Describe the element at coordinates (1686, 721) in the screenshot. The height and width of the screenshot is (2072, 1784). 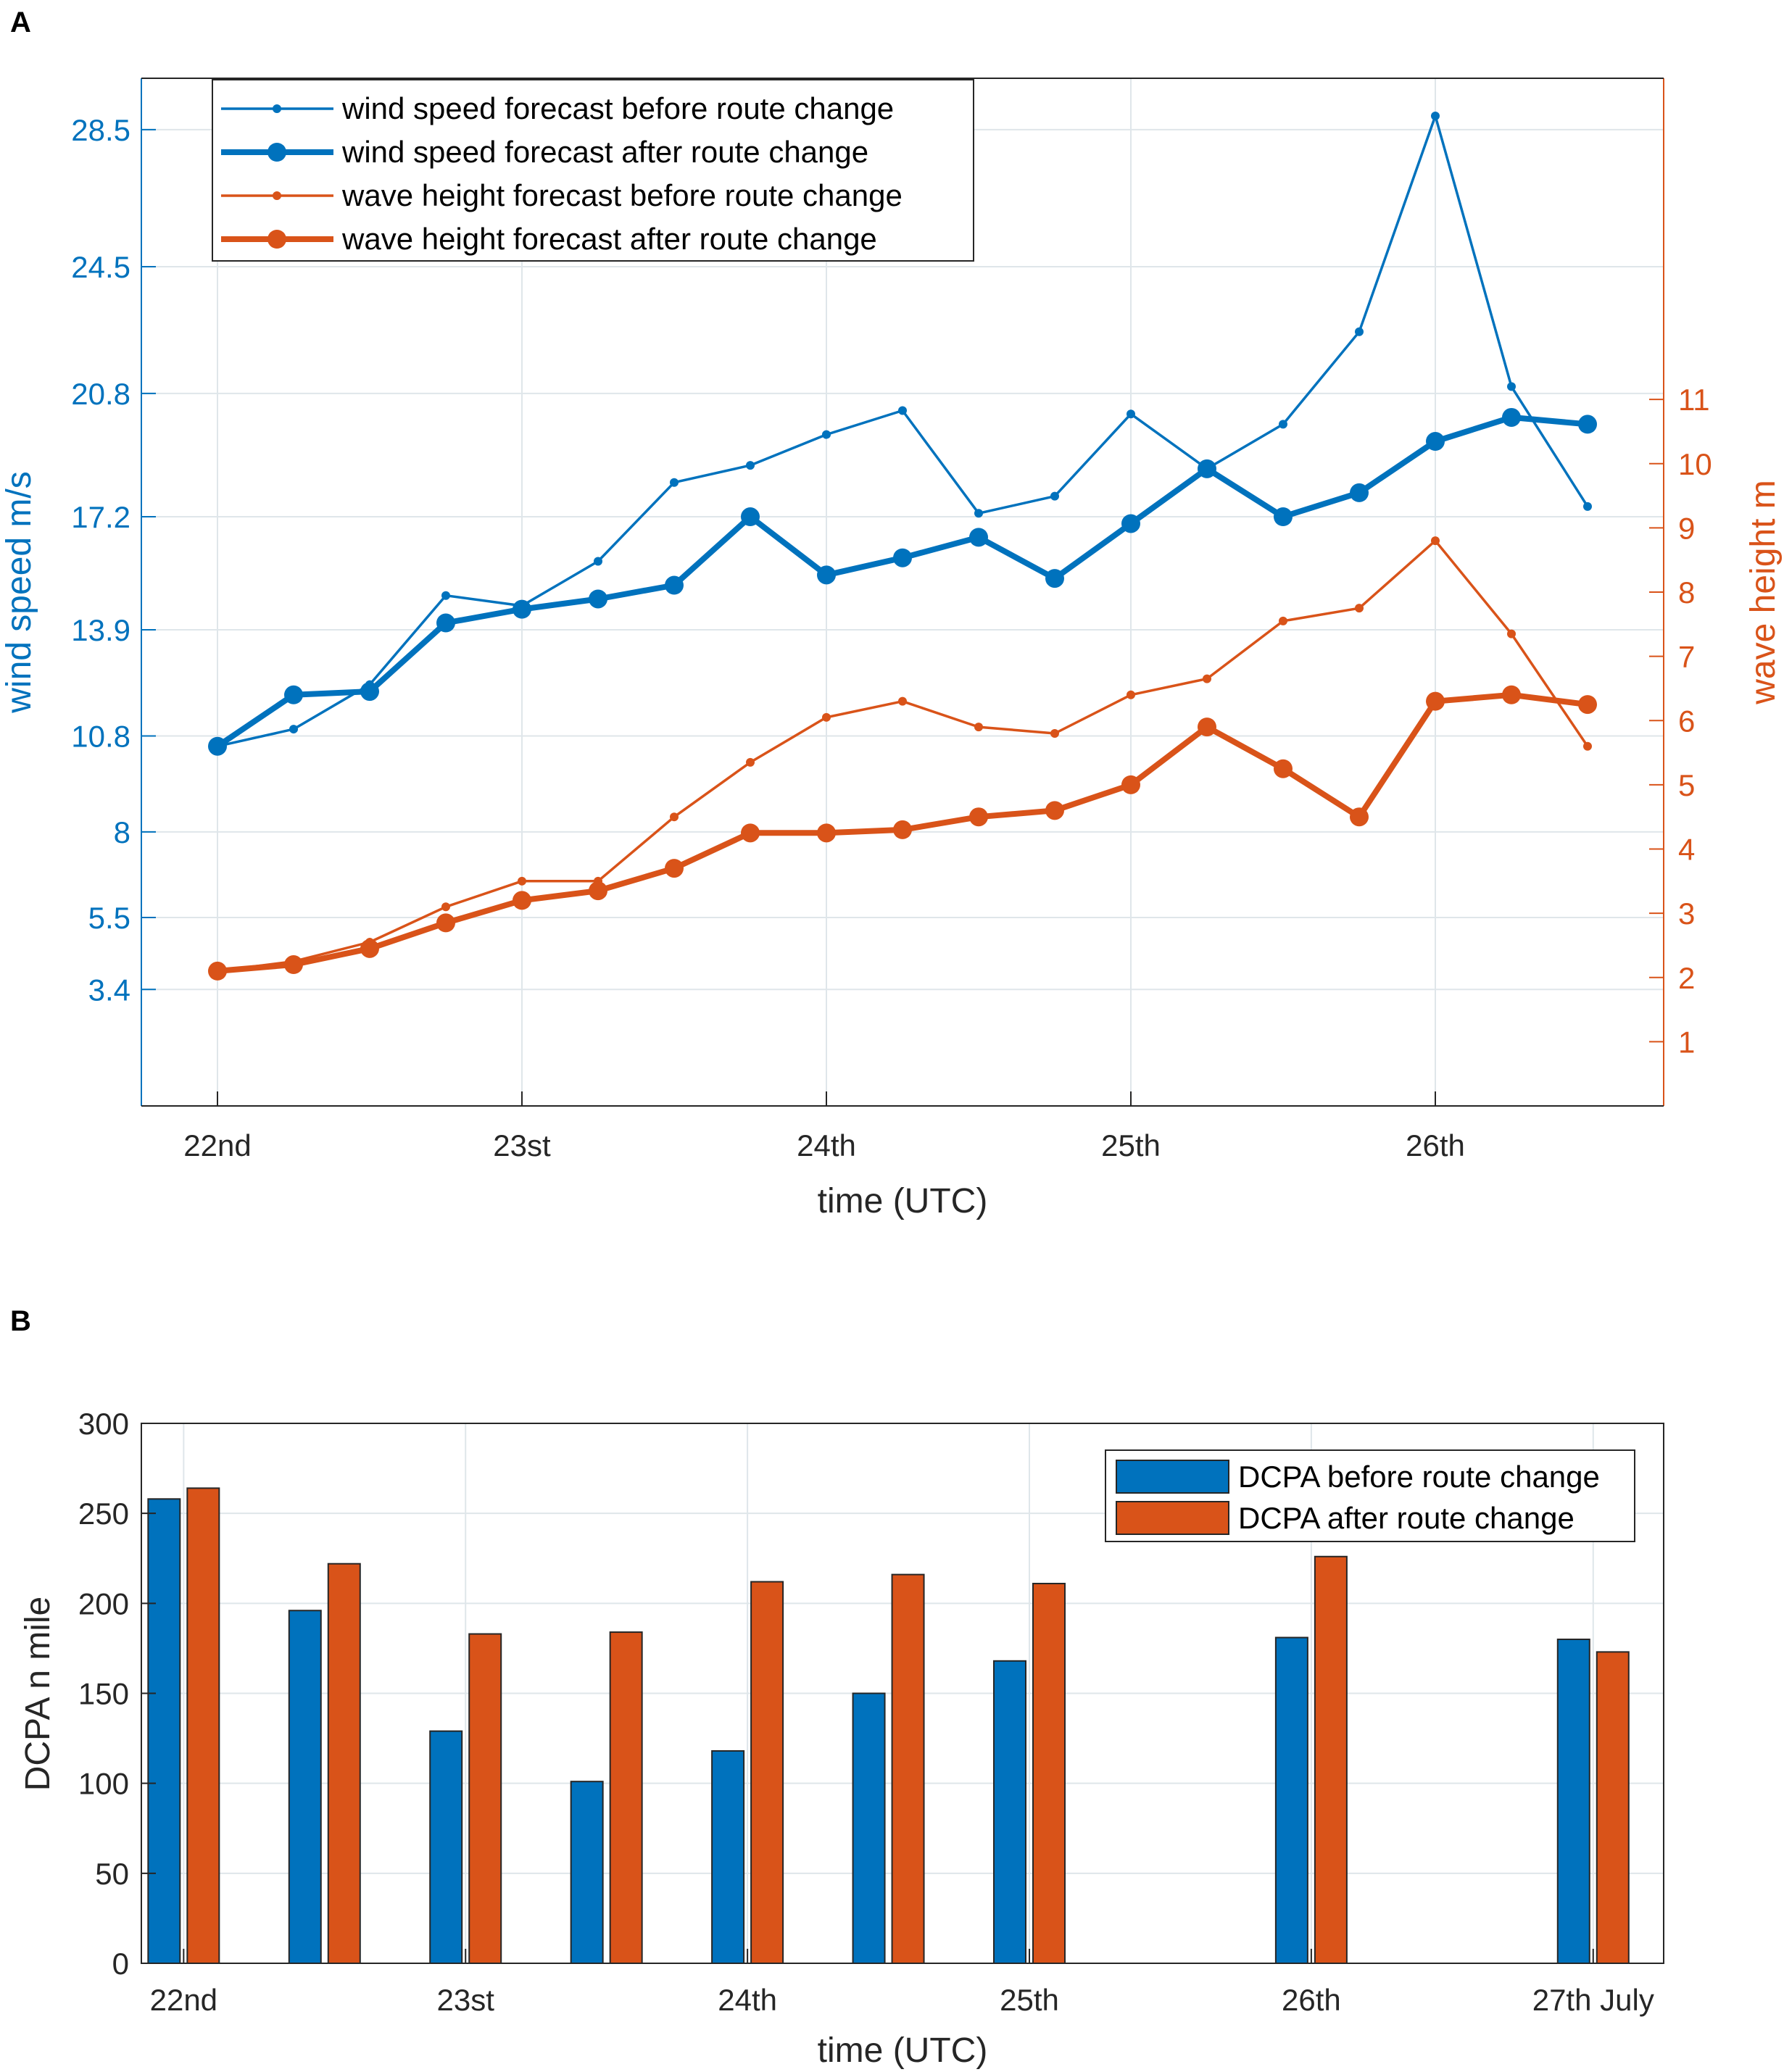
I see `panel-a-y-right-tick-label-5: 6` at that location.